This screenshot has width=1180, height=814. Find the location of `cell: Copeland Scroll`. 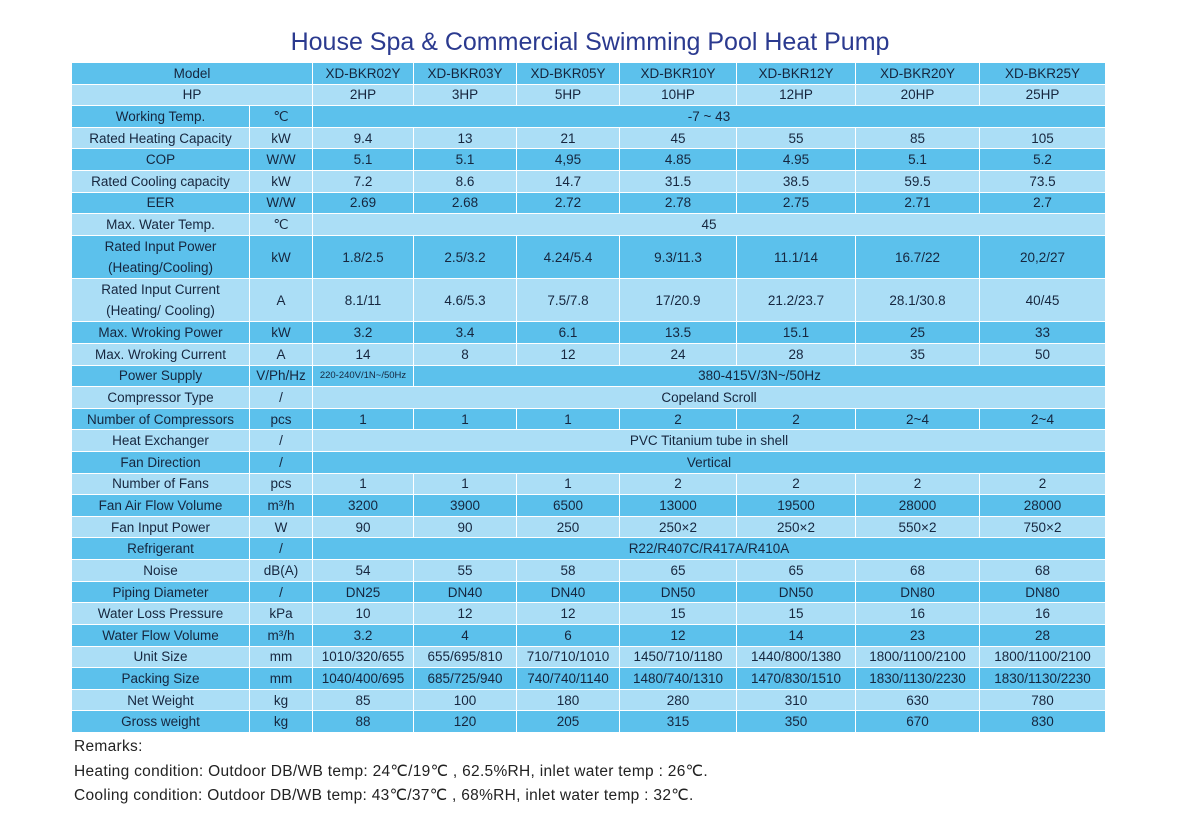

cell: Copeland Scroll is located at coordinates (709, 398).